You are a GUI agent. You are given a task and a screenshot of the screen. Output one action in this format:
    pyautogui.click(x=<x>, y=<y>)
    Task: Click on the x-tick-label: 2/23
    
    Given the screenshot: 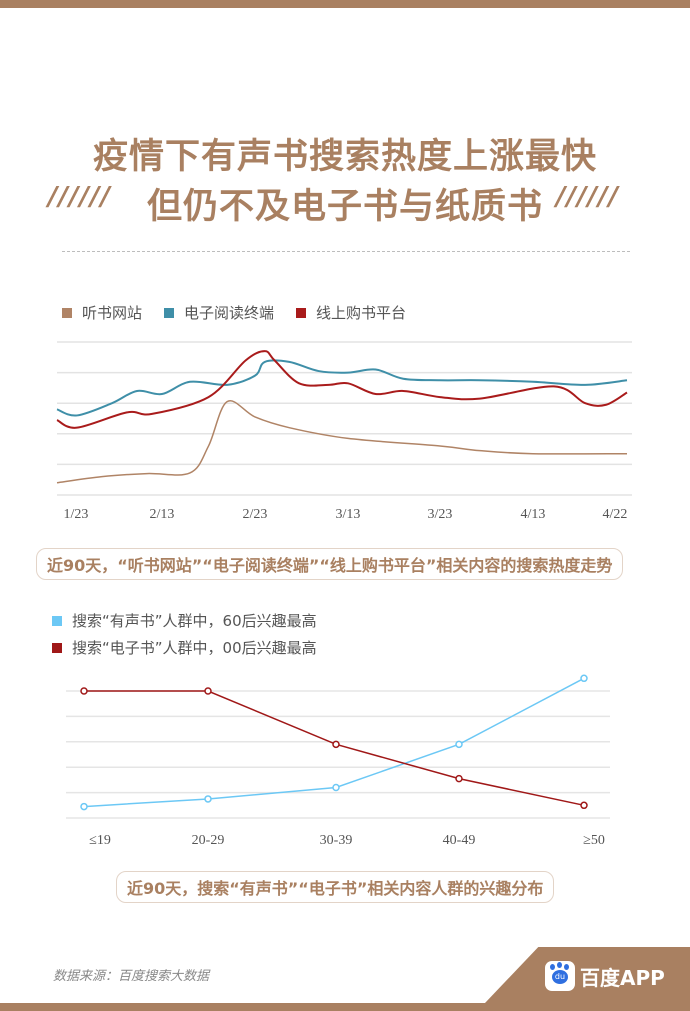 What is the action you would take?
    pyautogui.click(x=255, y=514)
    